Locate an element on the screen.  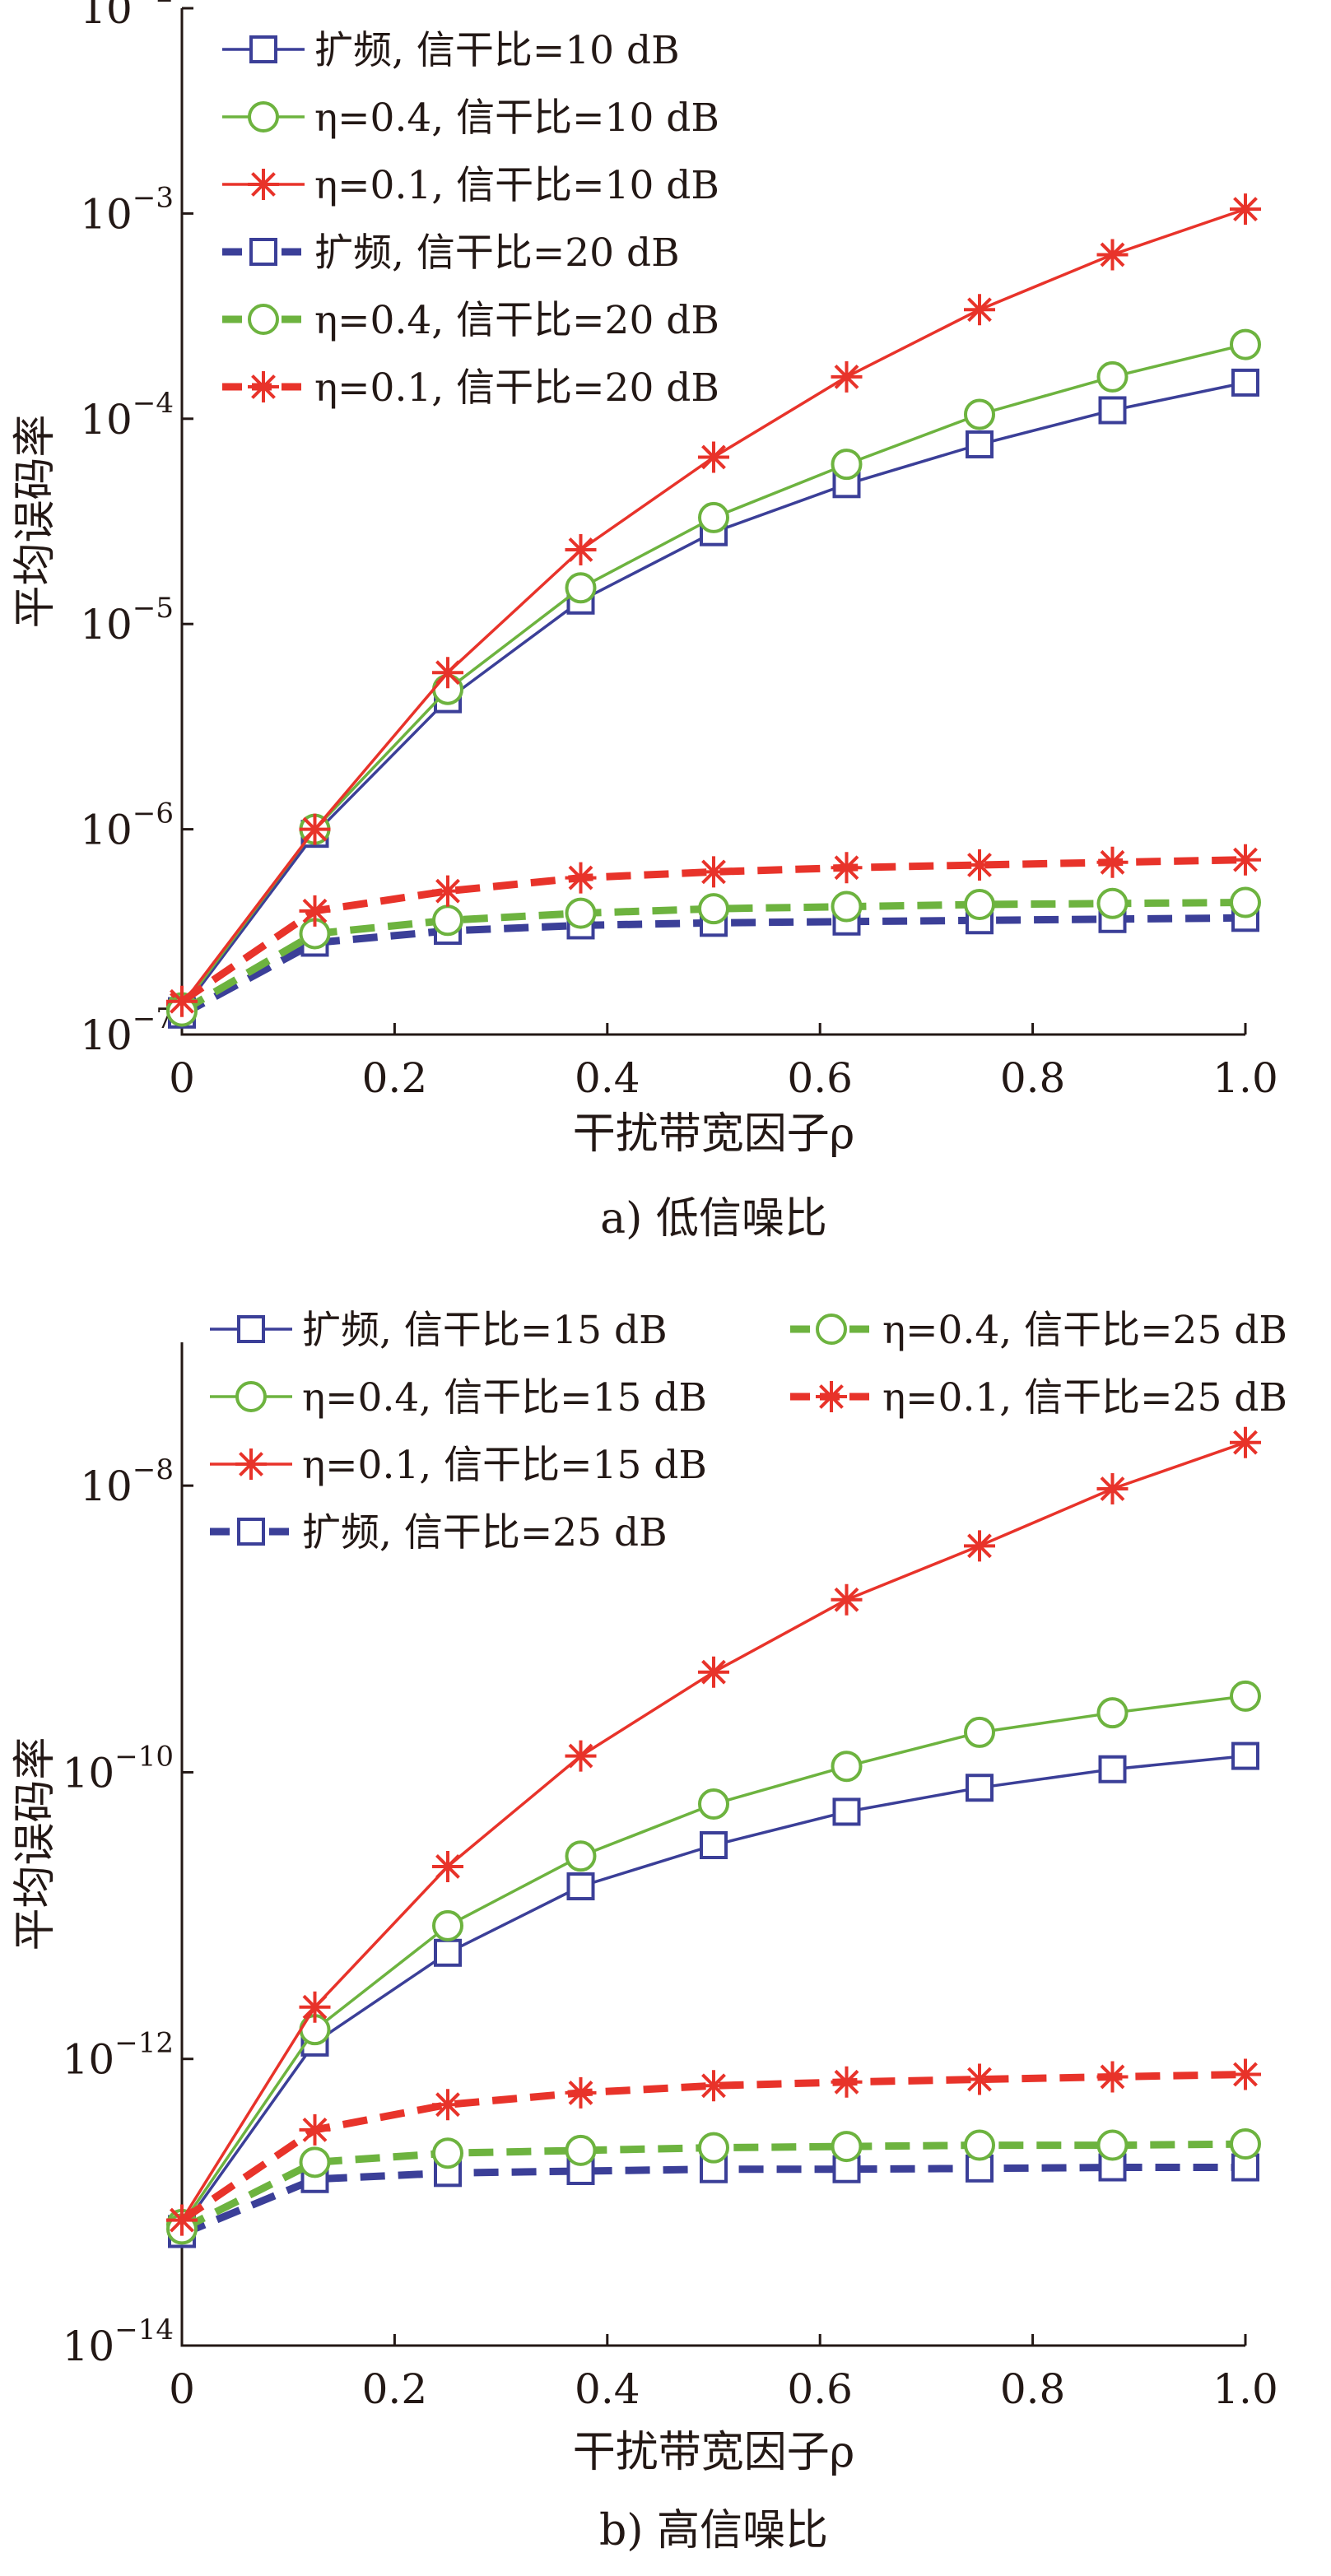
y-tick-label: 10⁻⁸ is located at coordinates (127, 1481).